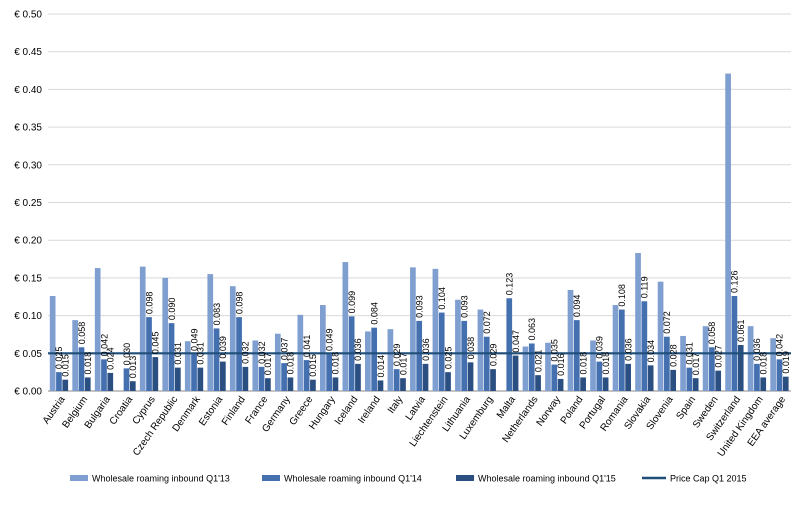 This screenshot has width=801, height=505. Describe the element at coordinates (645, 287) in the screenshot. I see `data-label: 0.119` at that location.